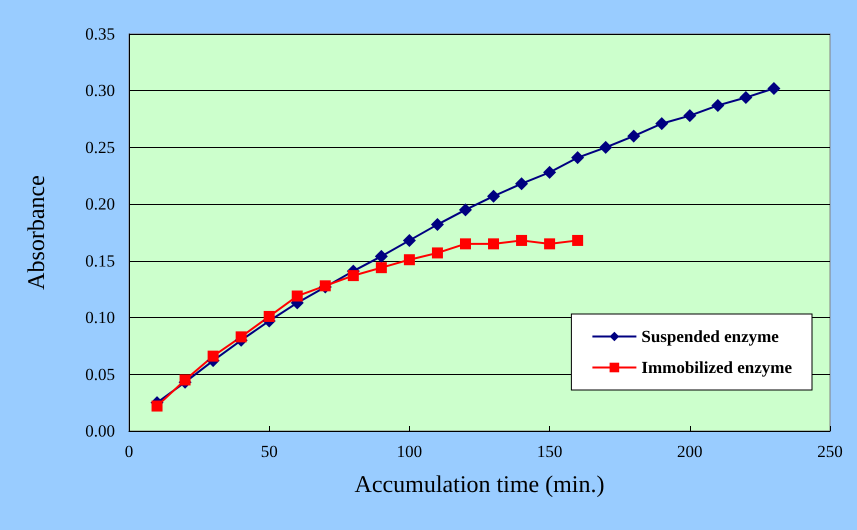 The width and height of the screenshot is (857, 530). Describe the element at coordinates (716, 367) in the screenshot. I see `legend-label: Immobilized enzyme` at that location.